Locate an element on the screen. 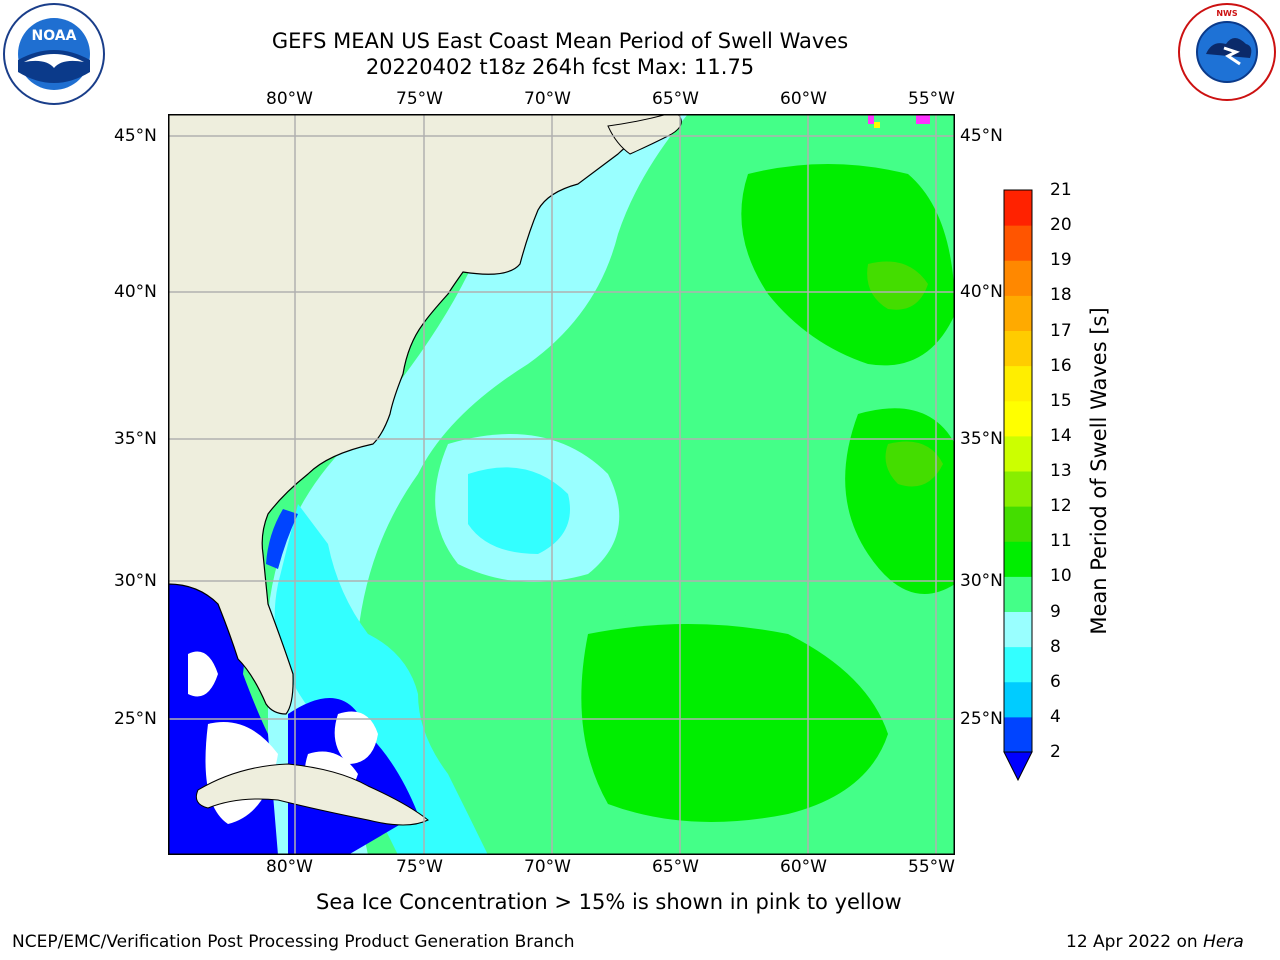 The width and height of the screenshot is (1280, 960). svg-text: NOAA is located at coordinates (54, 36).